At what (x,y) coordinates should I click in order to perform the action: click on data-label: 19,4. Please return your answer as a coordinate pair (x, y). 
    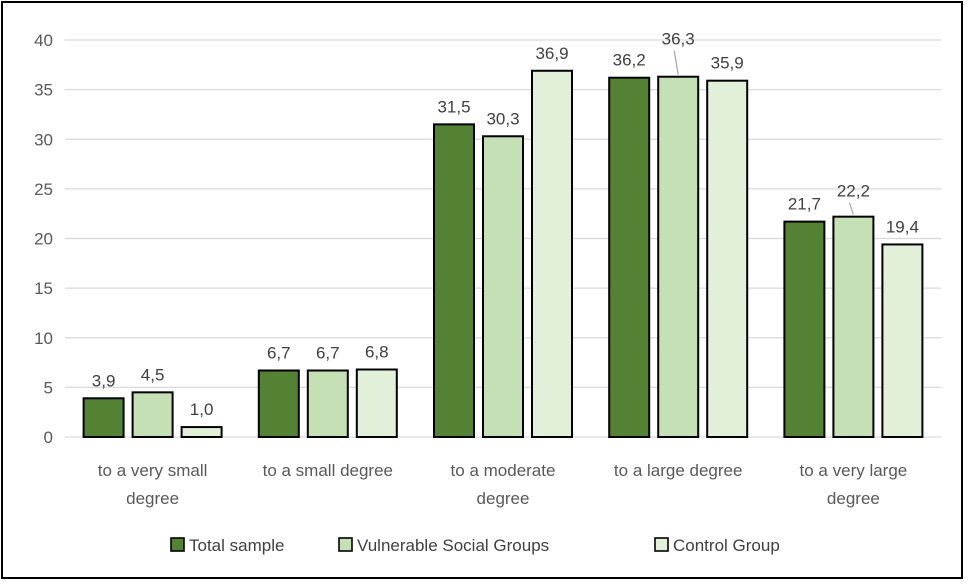
    Looking at the image, I should click on (902, 226).